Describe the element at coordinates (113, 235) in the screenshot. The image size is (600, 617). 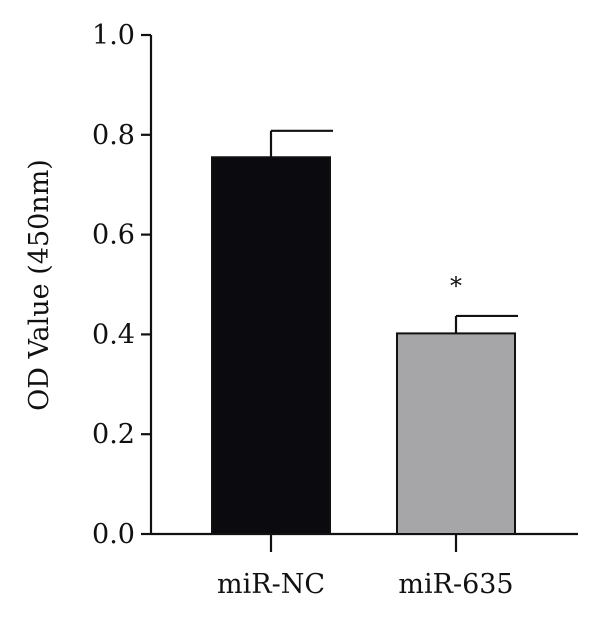
I see `y-tick-label: 0.6` at that location.